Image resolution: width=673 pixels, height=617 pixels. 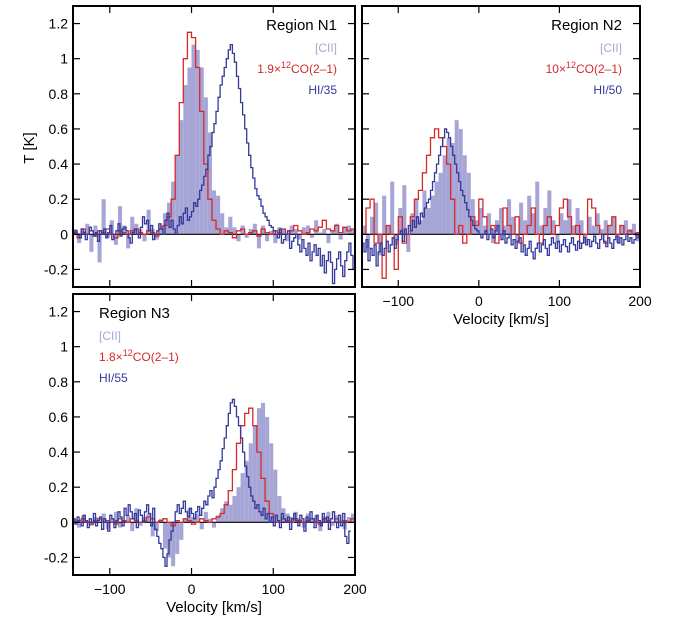 What do you see at coordinates (59, 24) in the screenshot?
I see `y-tick-label: 1.2` at bounding box center [59, 24].